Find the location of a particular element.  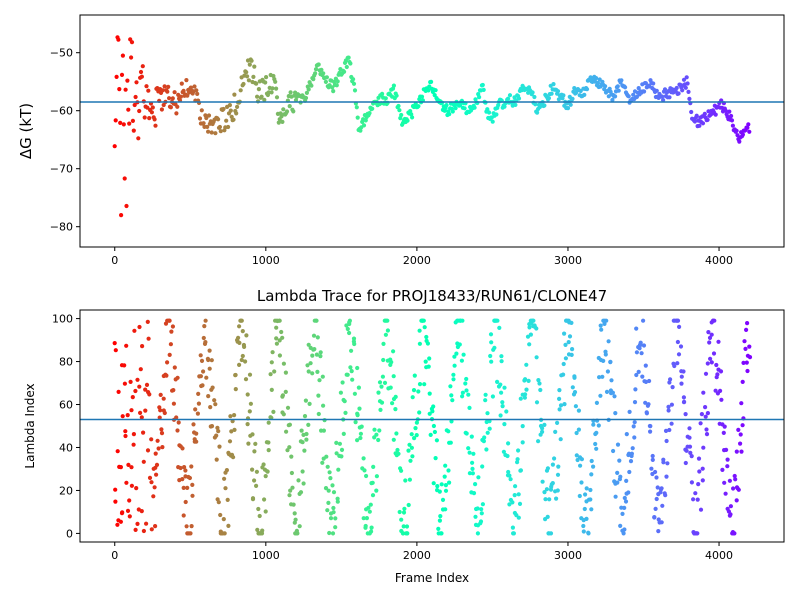

bottom-x-axis-label: Frame Index is located at coordinates (432, 578).